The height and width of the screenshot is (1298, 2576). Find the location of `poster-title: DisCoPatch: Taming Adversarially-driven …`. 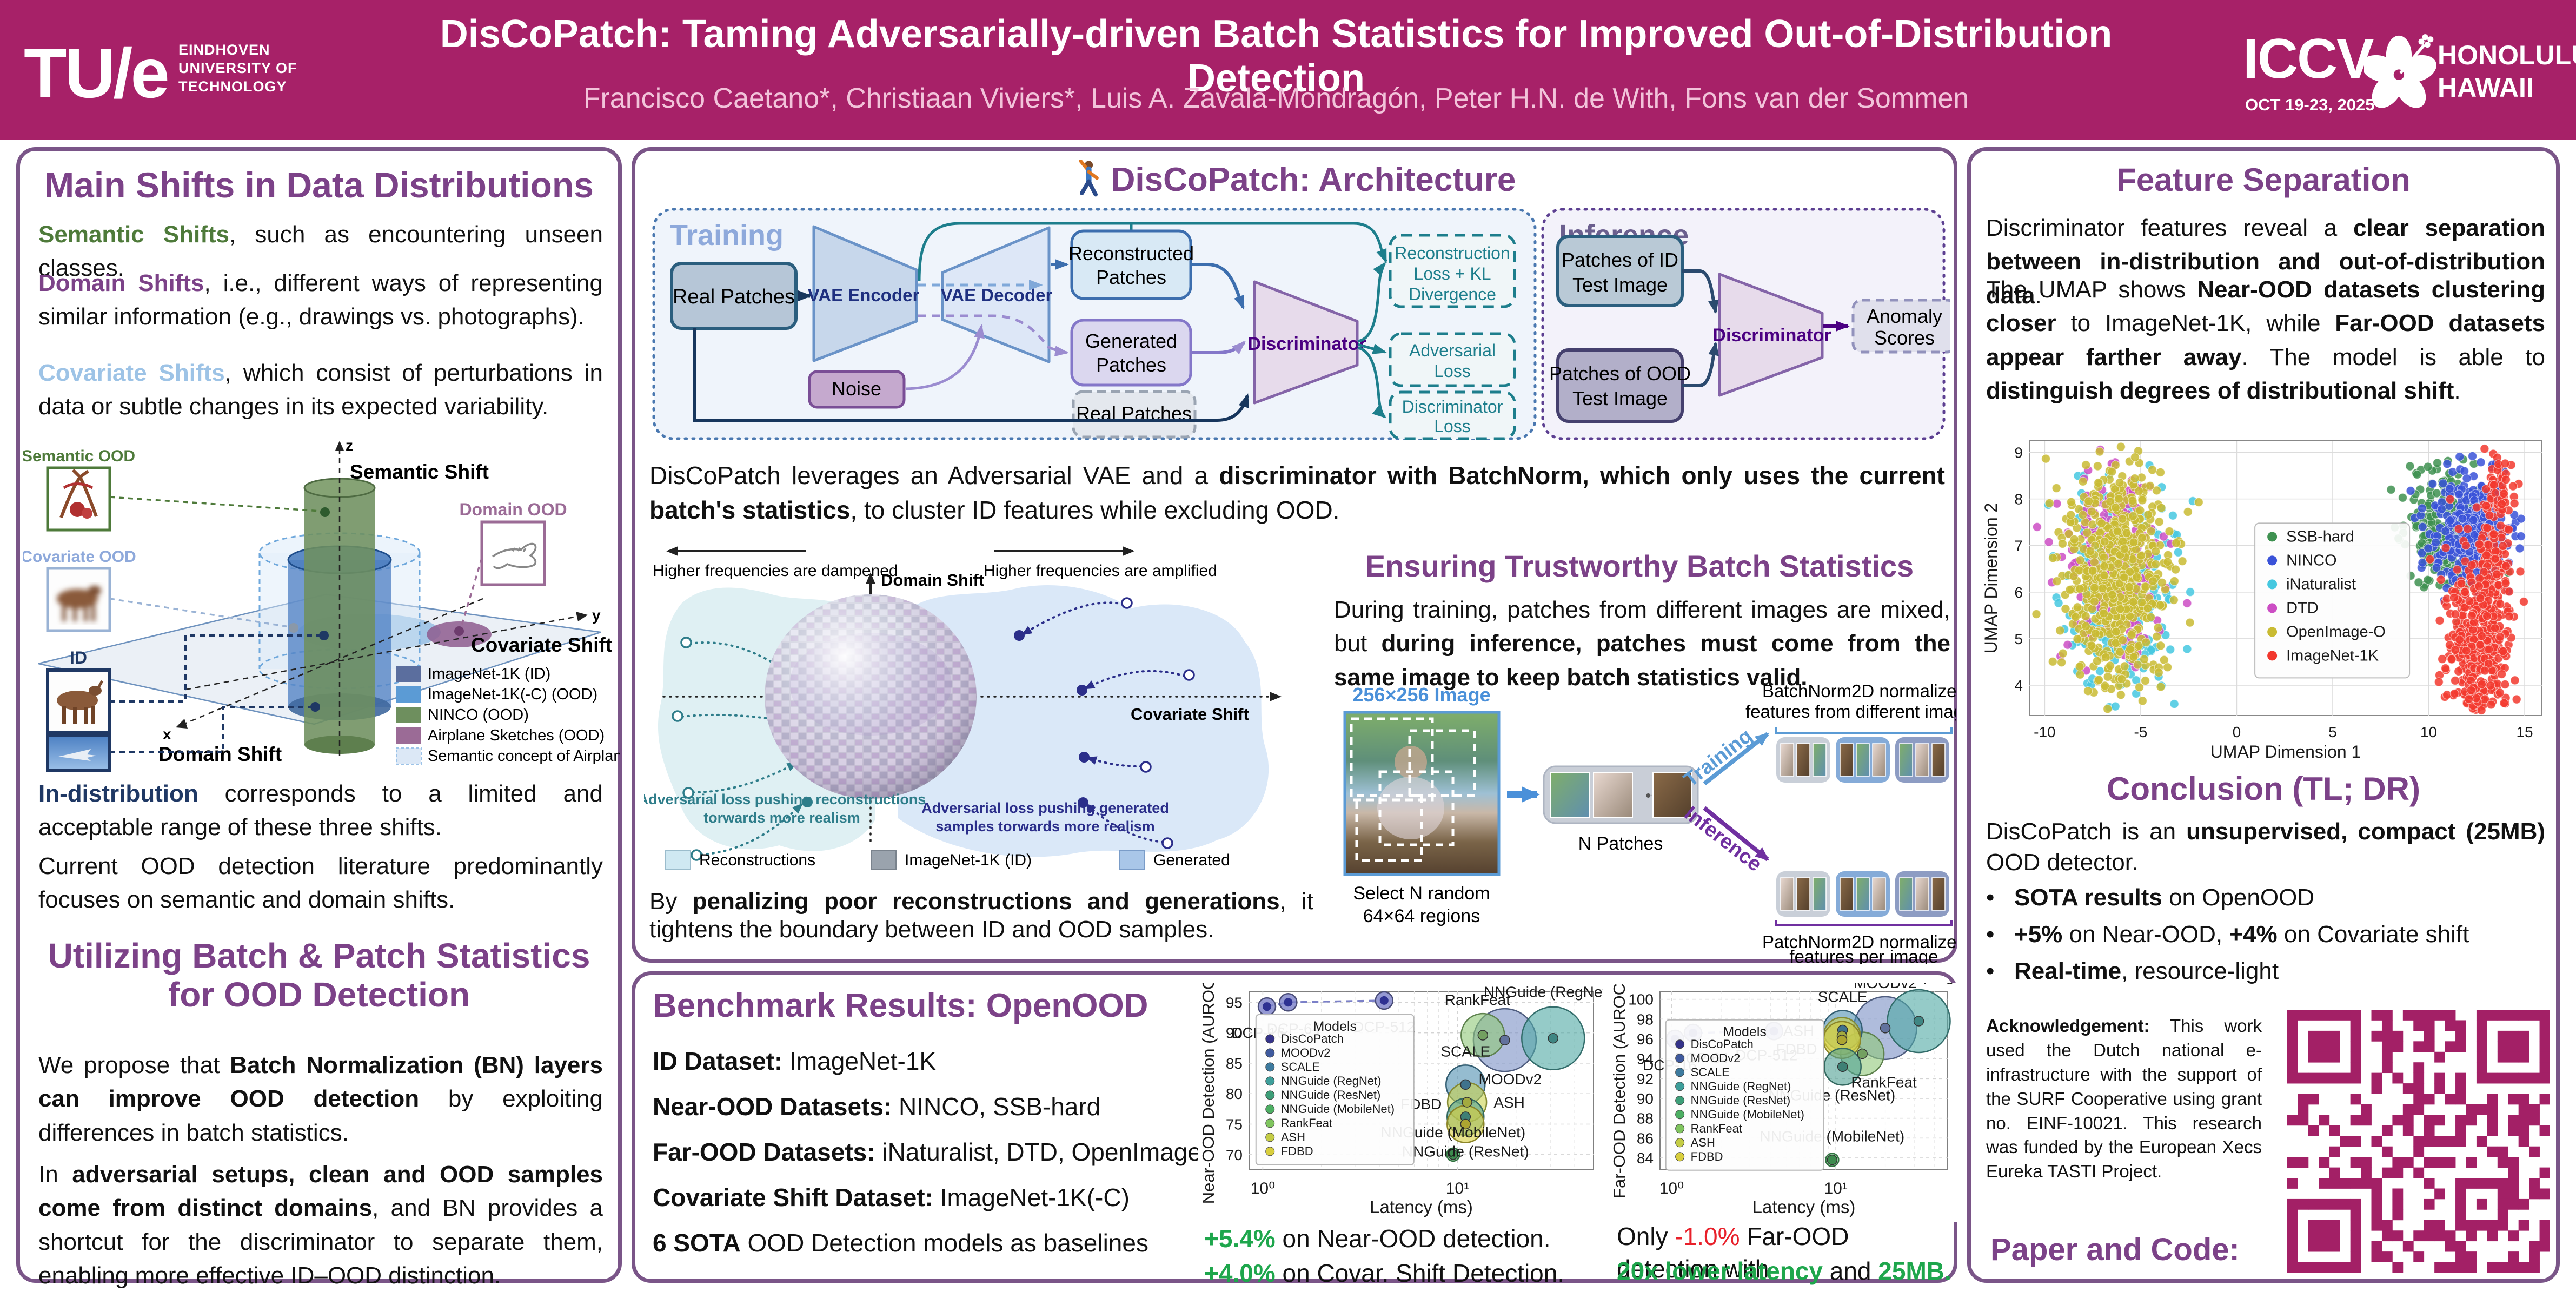

poster-title: DisCoPatch: Taming Adversarially-driven … is located at coordinates (1276, 56).